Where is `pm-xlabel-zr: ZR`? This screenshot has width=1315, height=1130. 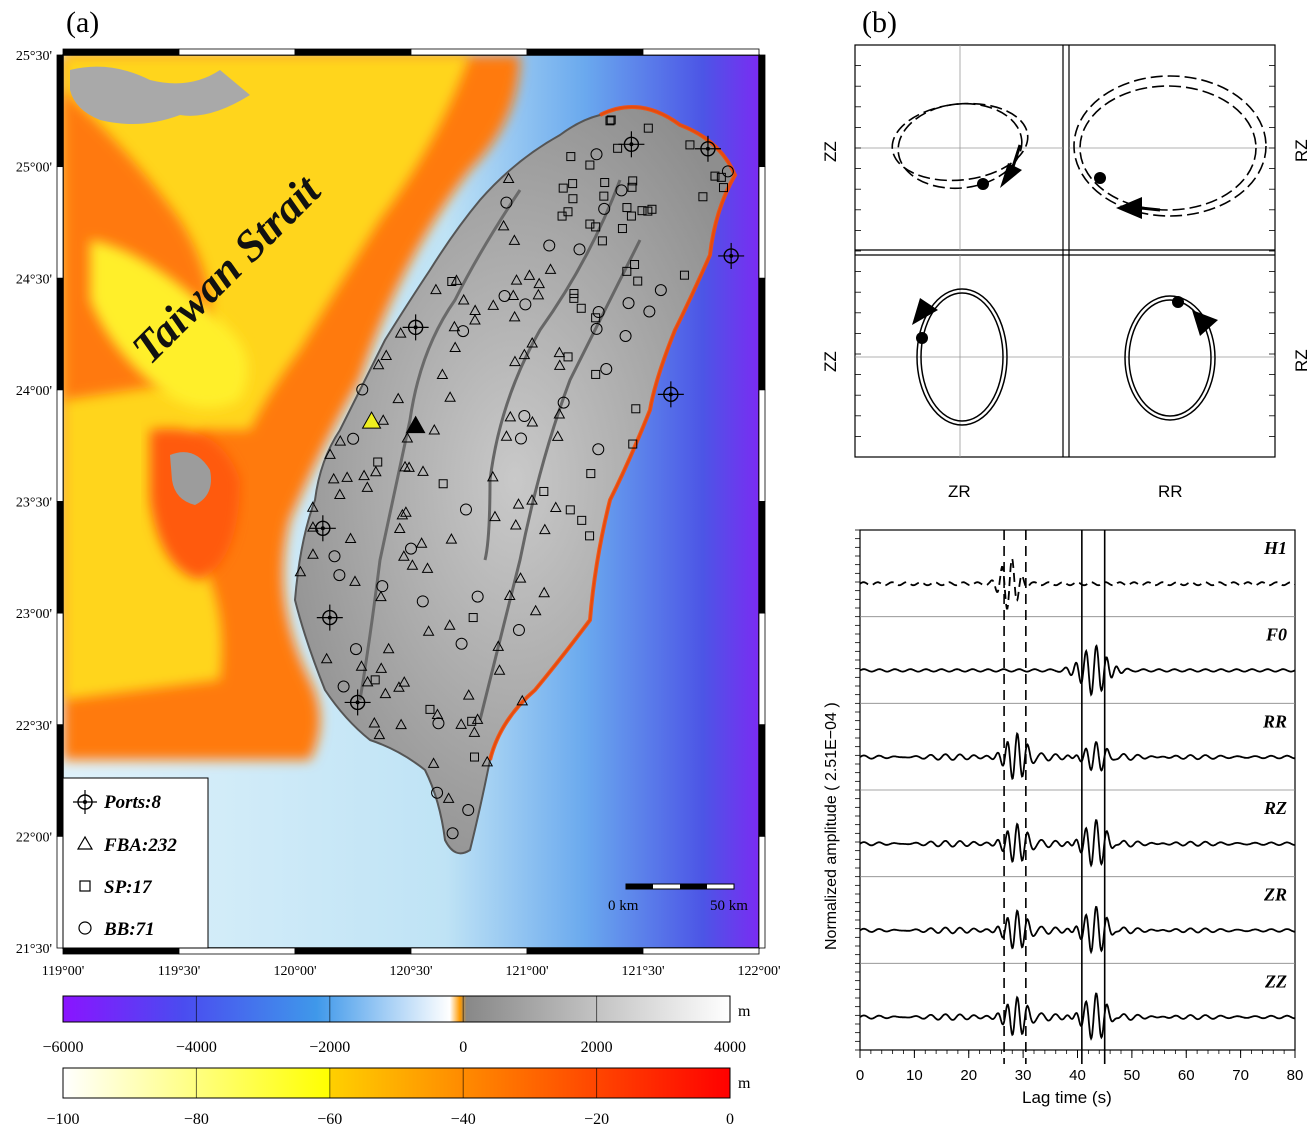 pm-xlabel-zr: ZR is located at coordinates (959, 491).